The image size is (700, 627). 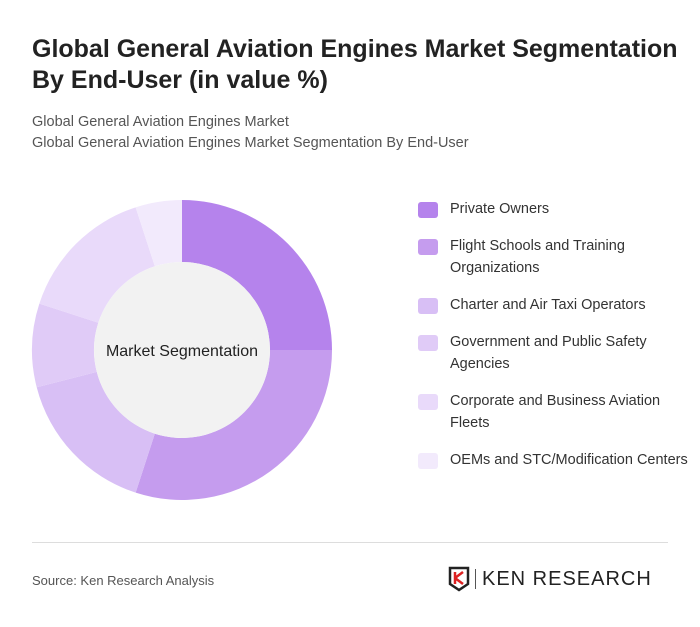 What do you see at coordinates (548, 305) in the screenshot?
I see `legend-label: Charter and Air Taxi Operators` at bounding box center [548, 305].